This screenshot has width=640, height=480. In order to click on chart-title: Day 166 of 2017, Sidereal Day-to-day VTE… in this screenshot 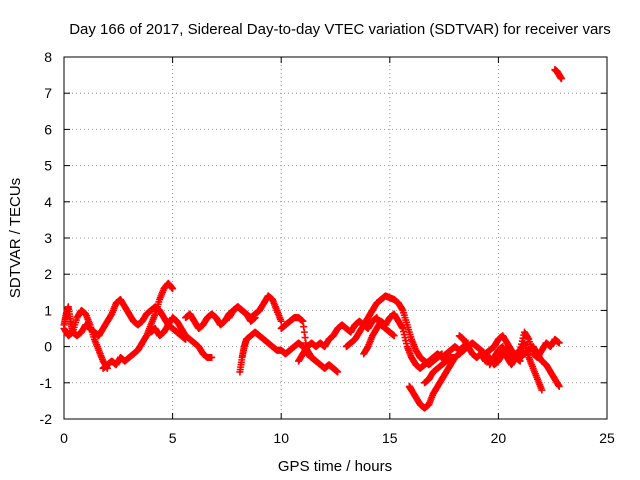, I will do `click(340, 29)`.